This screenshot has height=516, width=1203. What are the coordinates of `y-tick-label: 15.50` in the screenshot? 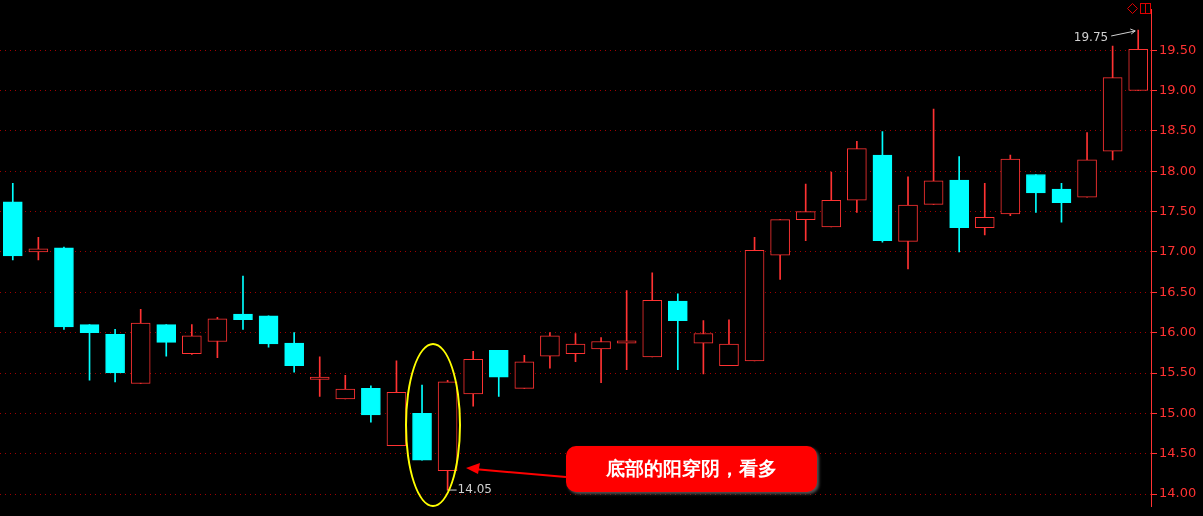 It's located at (1178, 372).